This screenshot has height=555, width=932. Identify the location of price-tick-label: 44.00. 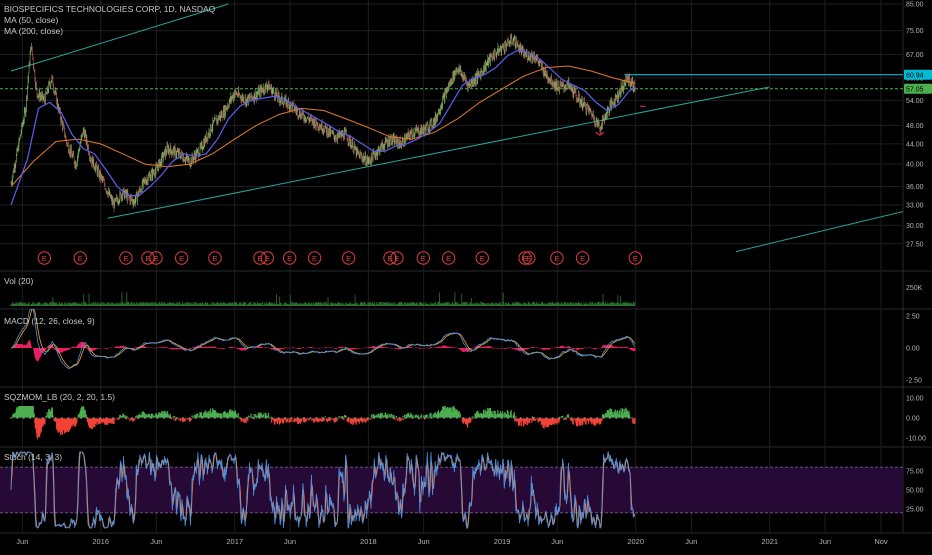
(915, 144).